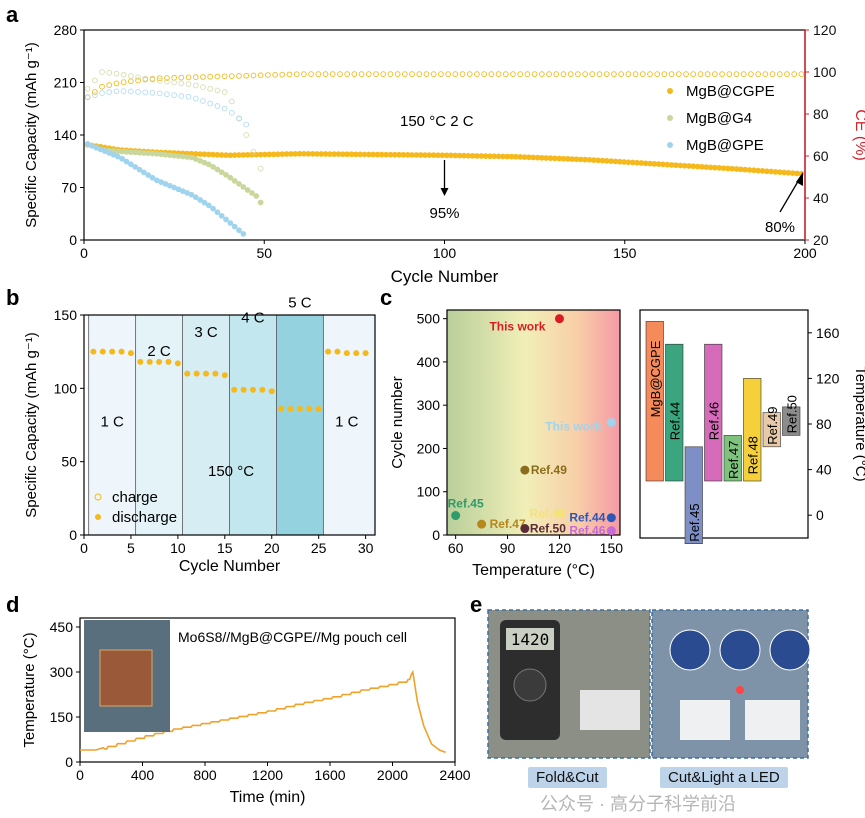 The width and height of the screenshot is (865, 818). Describe the element at coordinates (397, 422) in the screenshot. I see `chart-c-ylabel: Cycle number` at that location.